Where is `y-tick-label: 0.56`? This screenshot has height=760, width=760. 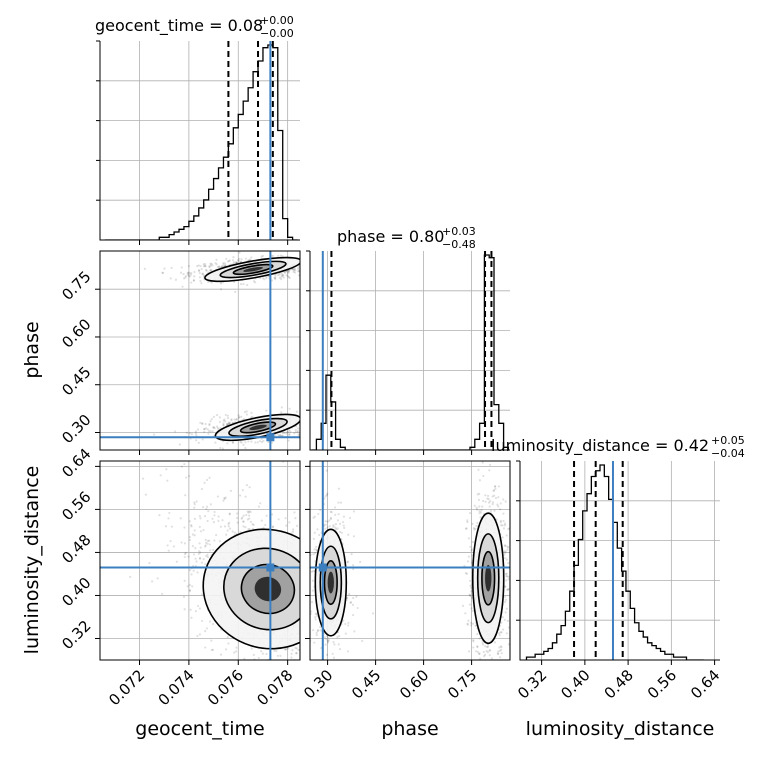 y-tick-label: 0.56 is located at coordinates (76, 506).